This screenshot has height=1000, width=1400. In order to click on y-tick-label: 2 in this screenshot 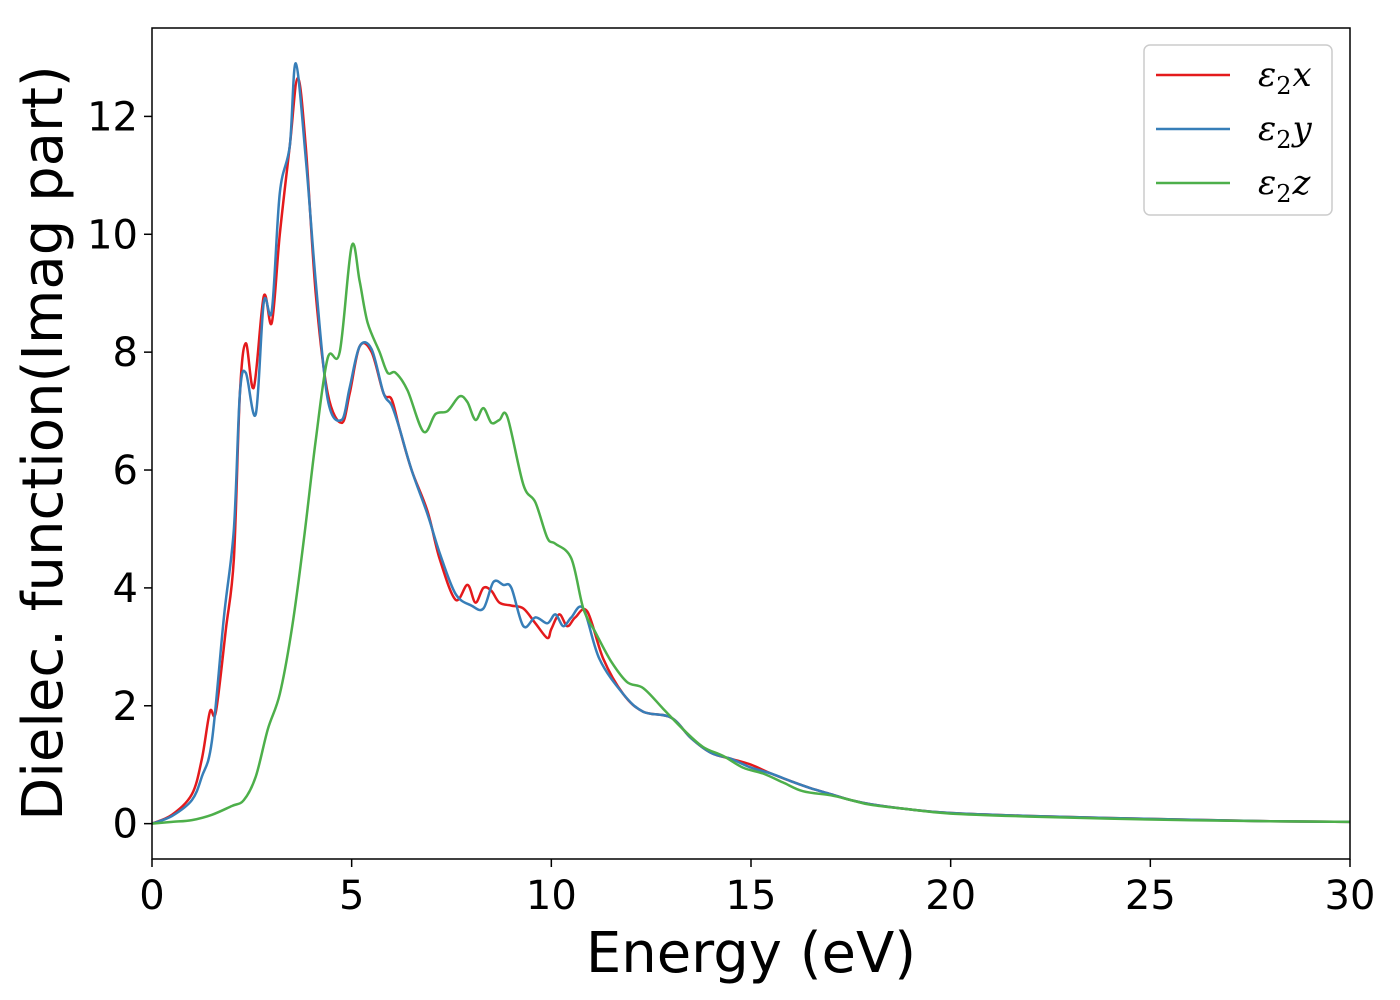, I will do `click(125, 707)`.